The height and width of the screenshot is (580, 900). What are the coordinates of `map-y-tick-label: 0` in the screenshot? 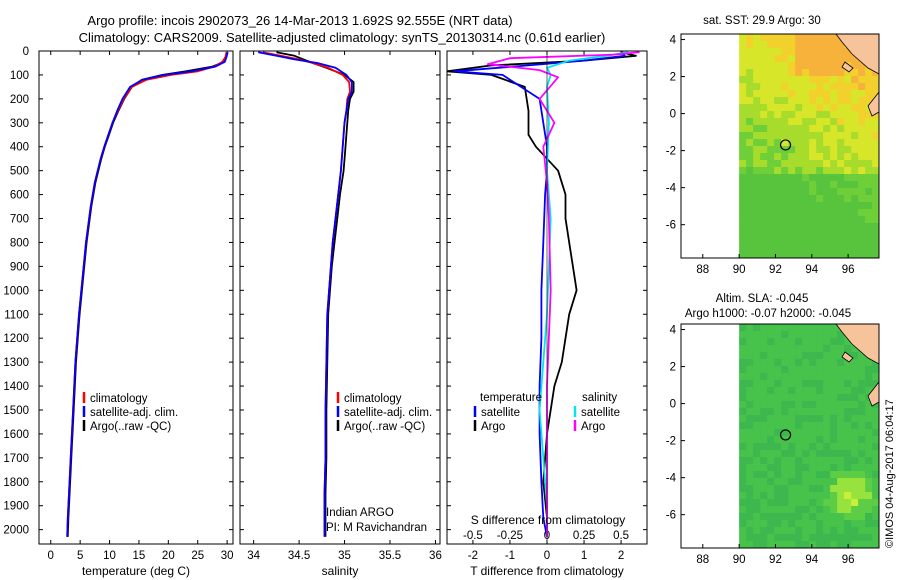 It's located at (673, 115).